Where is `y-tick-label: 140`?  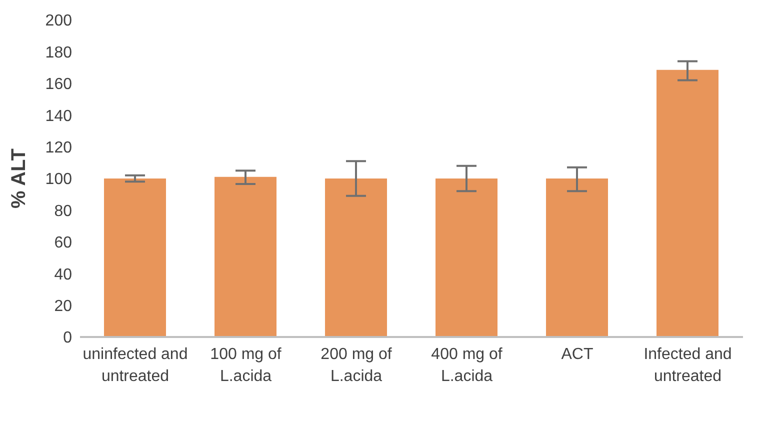 y-tick-label: 140 is located at coordinates (58, 116).